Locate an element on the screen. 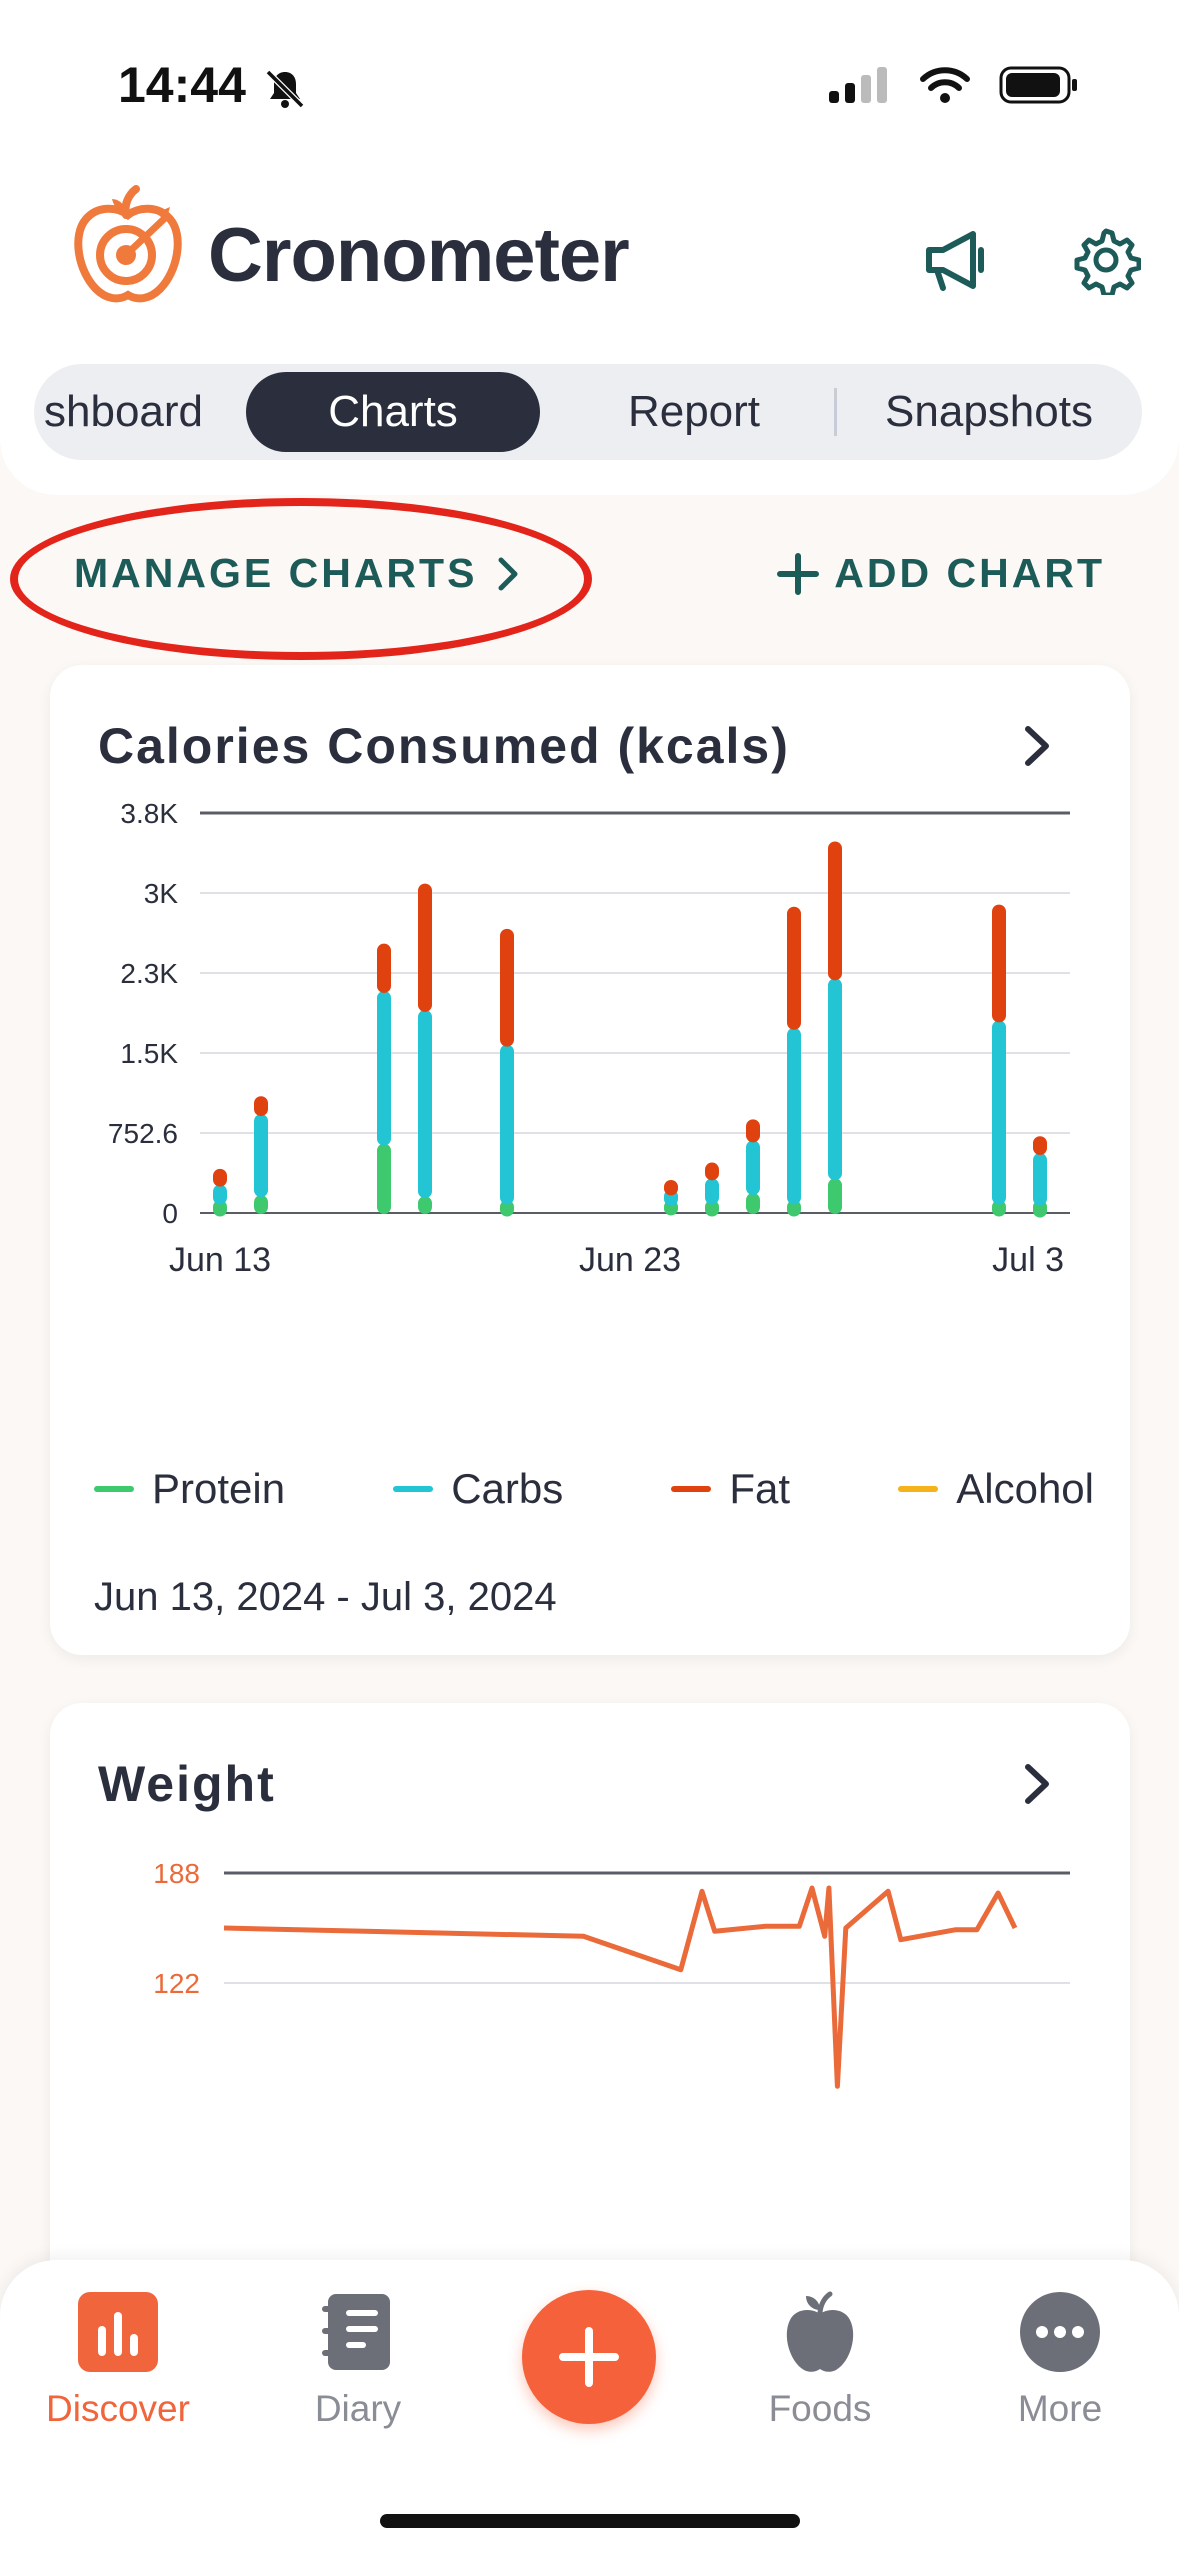  y-tick-label: 122 is located at coordinates (176, 1983).